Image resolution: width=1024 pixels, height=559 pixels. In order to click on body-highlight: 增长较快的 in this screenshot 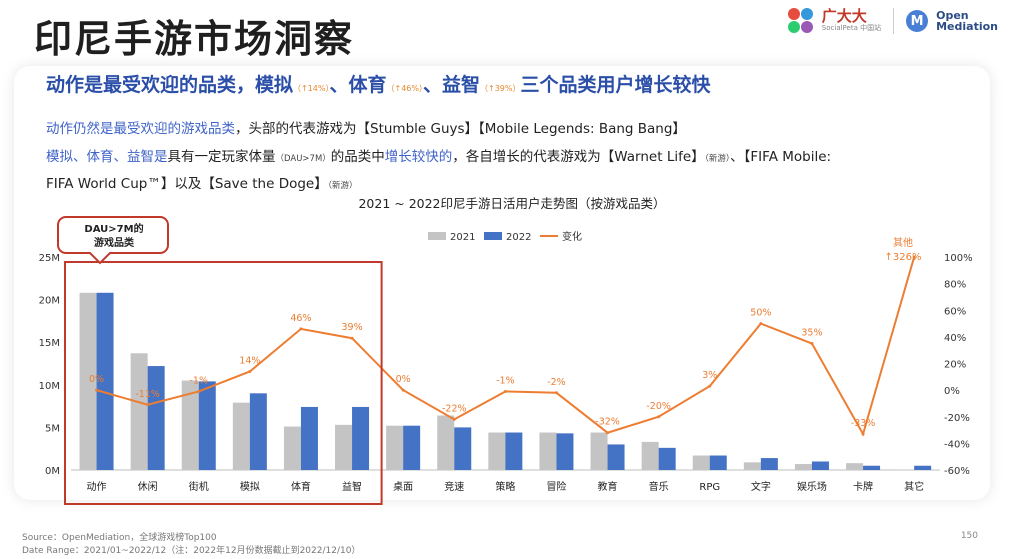, I will do `click(418, 157)`.